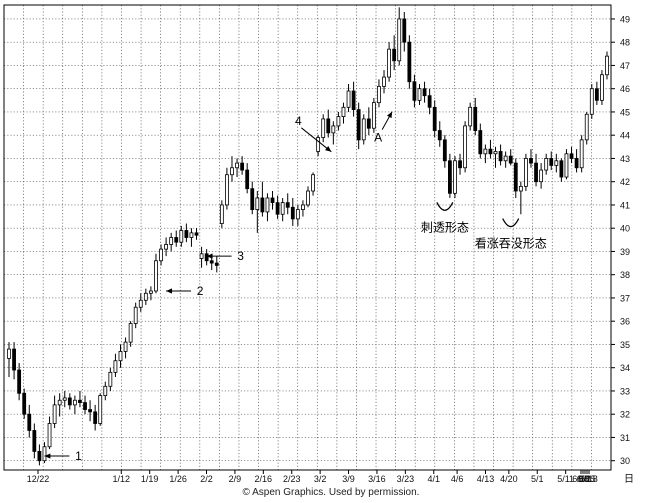 The image size is (662, 503). I want to click on y-tick-label: 39, so click(625, 252).